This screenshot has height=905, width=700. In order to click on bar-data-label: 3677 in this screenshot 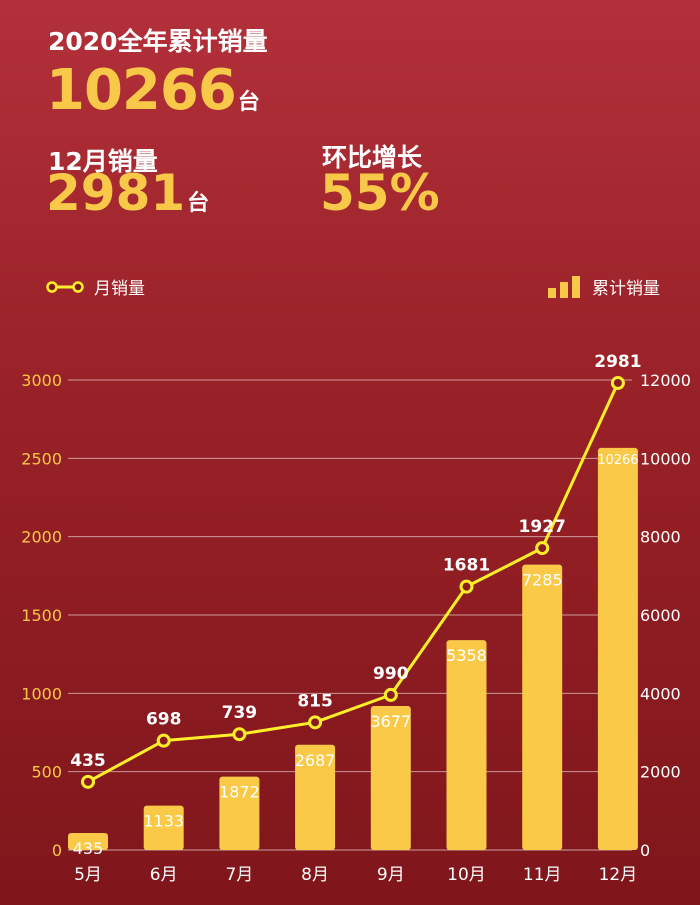, I will do `click(390, 721)`.